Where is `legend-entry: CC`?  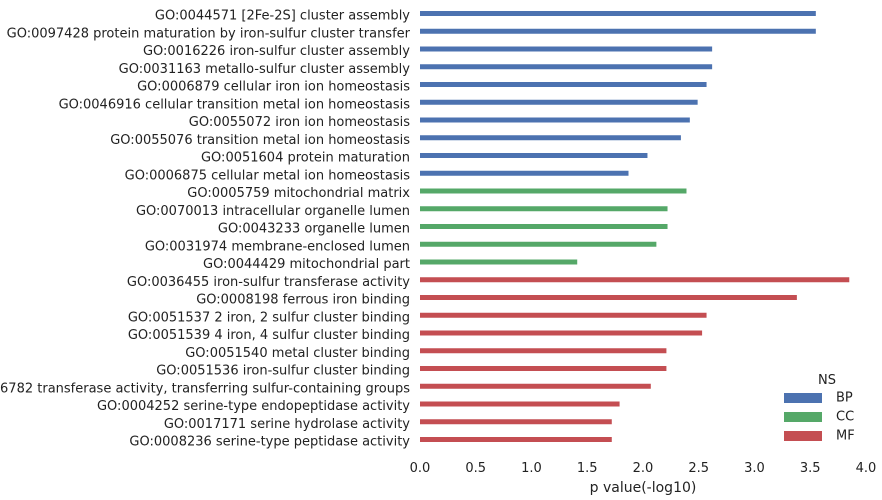 legend-entry: CC is located at coordinates (819, 417).